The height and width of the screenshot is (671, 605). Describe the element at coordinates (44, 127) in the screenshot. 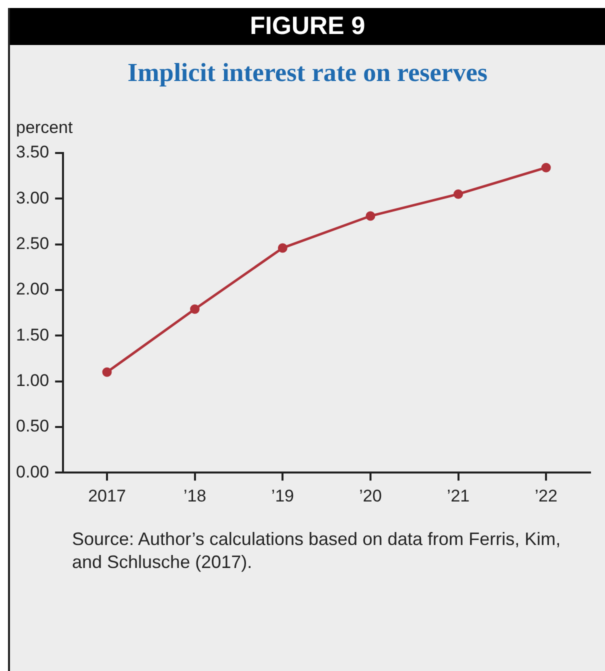

I see `y-axis-title: percent` at that location.